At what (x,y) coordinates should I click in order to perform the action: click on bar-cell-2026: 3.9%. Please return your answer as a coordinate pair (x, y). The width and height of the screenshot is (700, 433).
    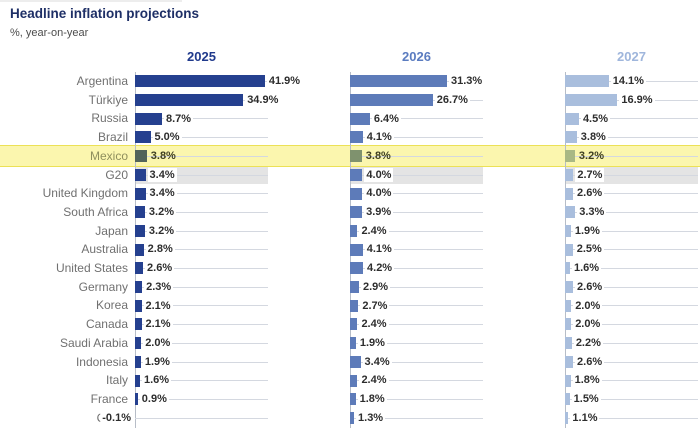
    Looking at the image, I should click on (457, 212).